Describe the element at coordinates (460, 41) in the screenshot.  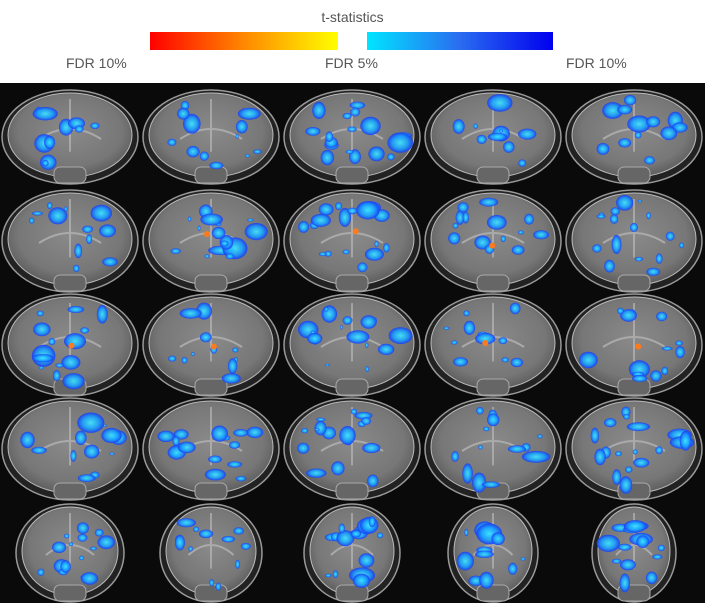
I see `colorbar-negative` at that location.